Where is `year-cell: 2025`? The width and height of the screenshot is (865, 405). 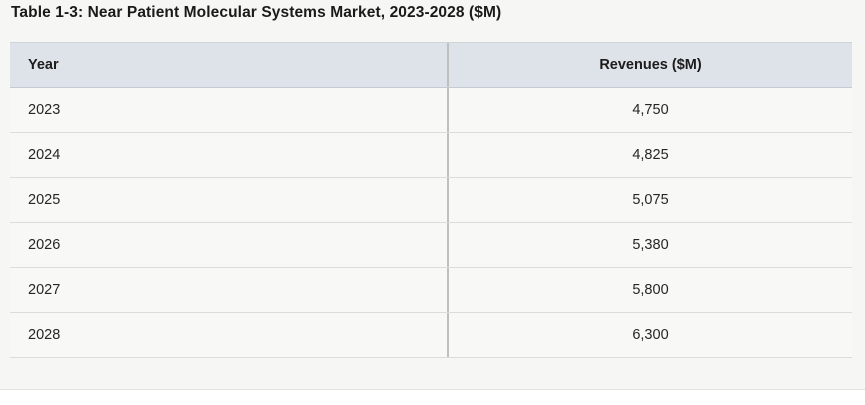
year-cell: 2025 is located at coordinates (44, 200).